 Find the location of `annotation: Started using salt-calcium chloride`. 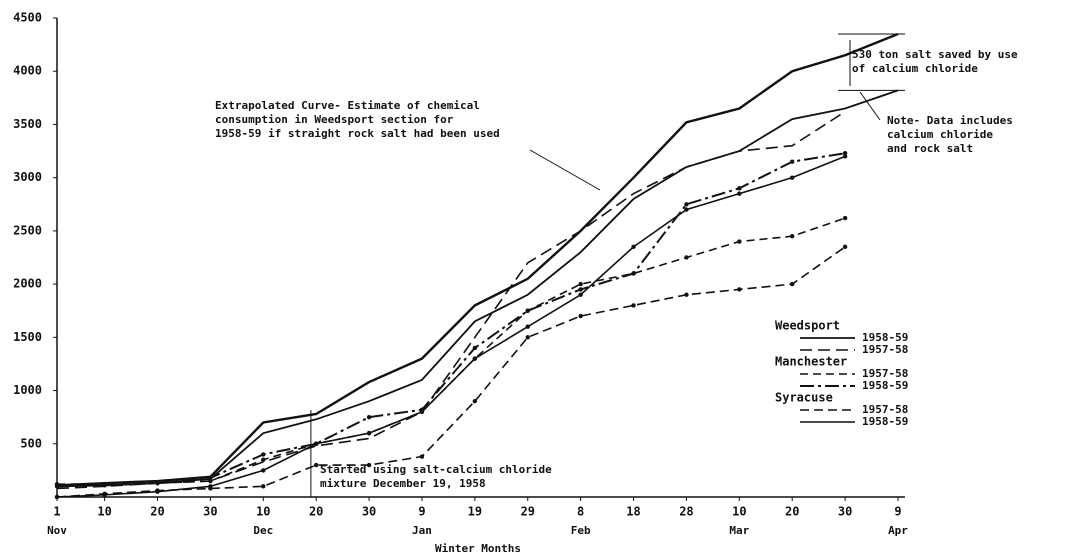

annotation: Started using salt-calcium chloride is located at coordinates (436, 469).